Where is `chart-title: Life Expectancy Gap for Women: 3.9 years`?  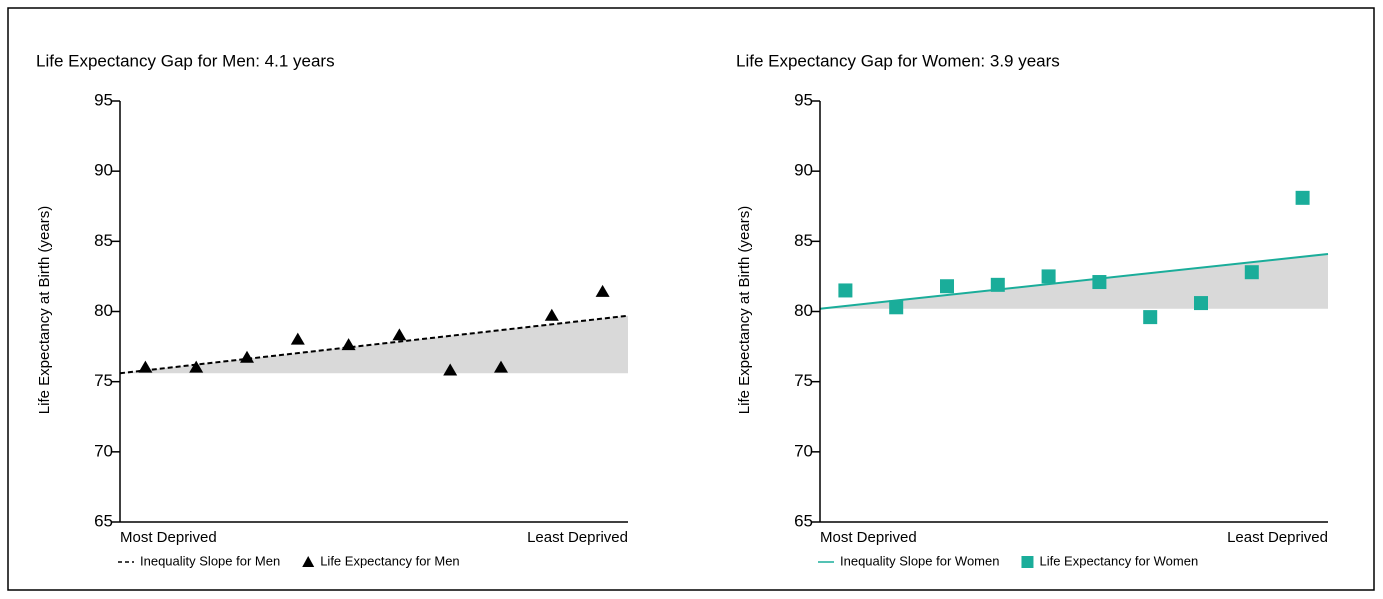
chart-title: Life Expectancy Gap for Women: 3.9 years is located at coordinates (898, 60).